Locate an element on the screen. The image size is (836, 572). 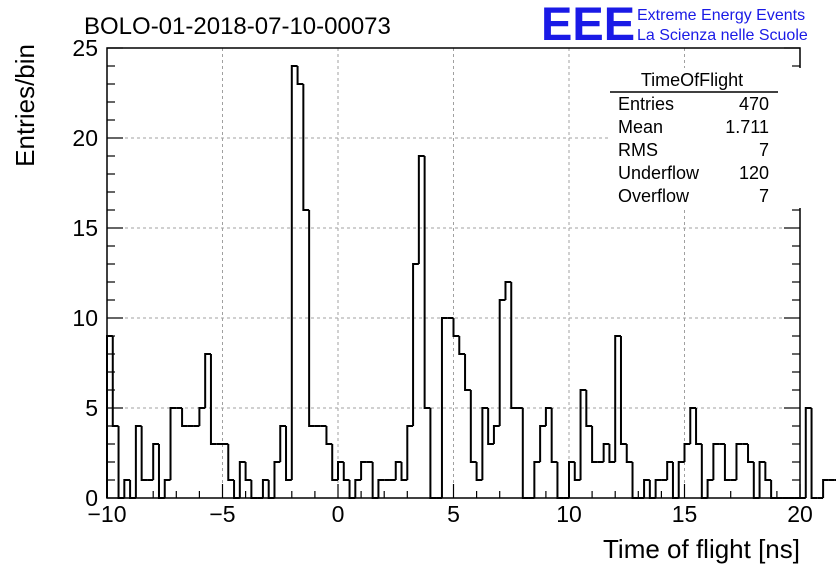
stats-row-value: 1.711 is located at coordinates (747, 127).